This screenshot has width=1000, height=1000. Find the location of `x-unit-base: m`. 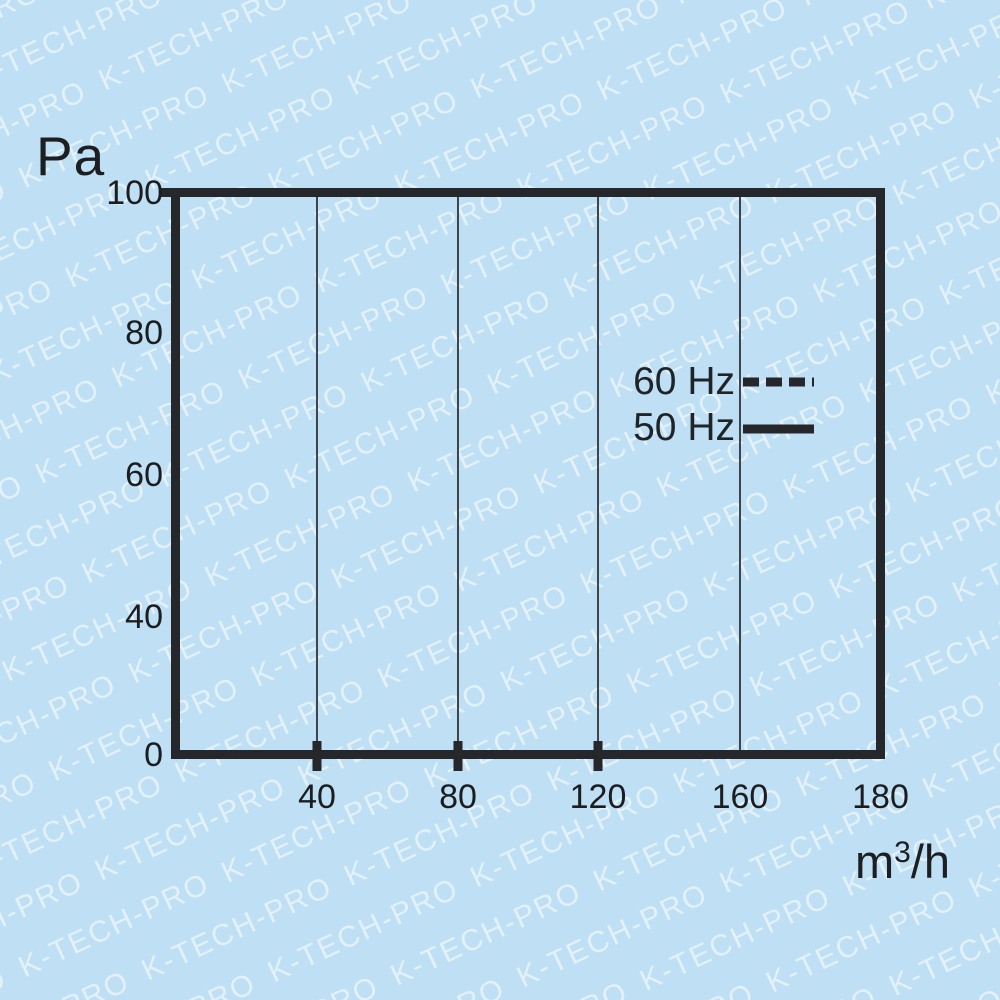

x-unit-base: m is located at coordinates (875, 861).